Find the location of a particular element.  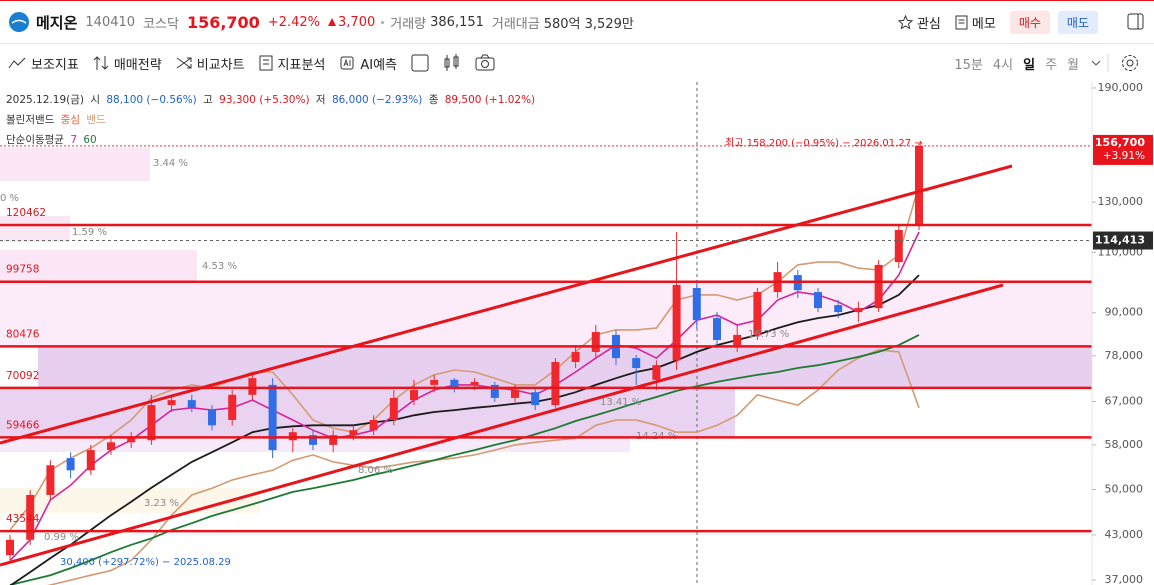

y-tick-label: 130,000 is located at coordinates (1121, 201).